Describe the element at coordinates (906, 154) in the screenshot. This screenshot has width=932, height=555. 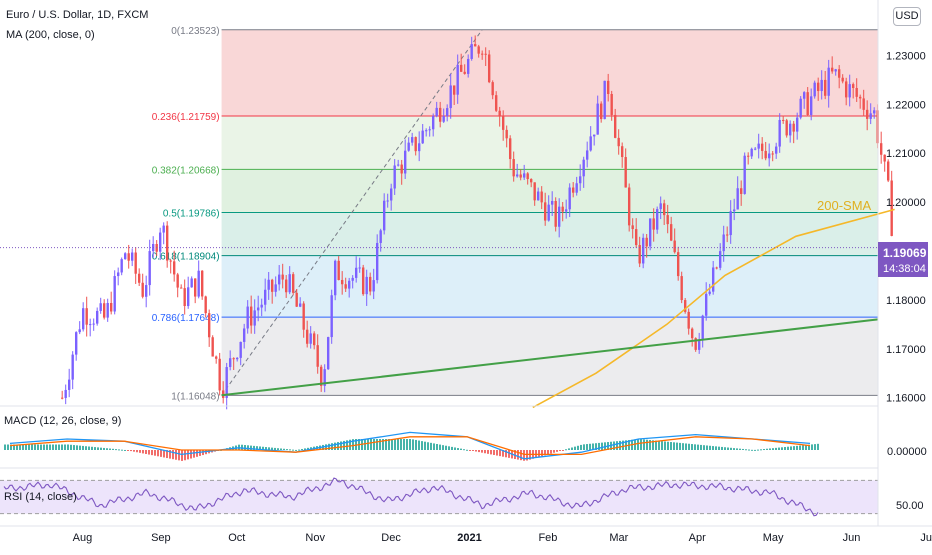
I see `y-tick-label: 1.21000` at that location.